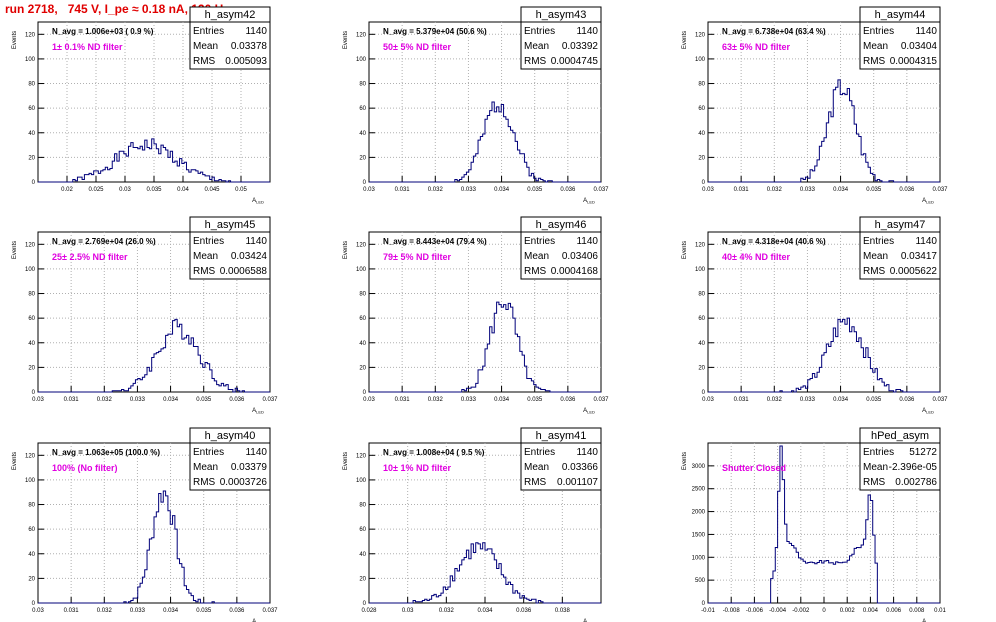 Image resolution: width=996 pixels, height=622 pixels. I want to click on stats-value: 0.0004315, so click(914, 61).